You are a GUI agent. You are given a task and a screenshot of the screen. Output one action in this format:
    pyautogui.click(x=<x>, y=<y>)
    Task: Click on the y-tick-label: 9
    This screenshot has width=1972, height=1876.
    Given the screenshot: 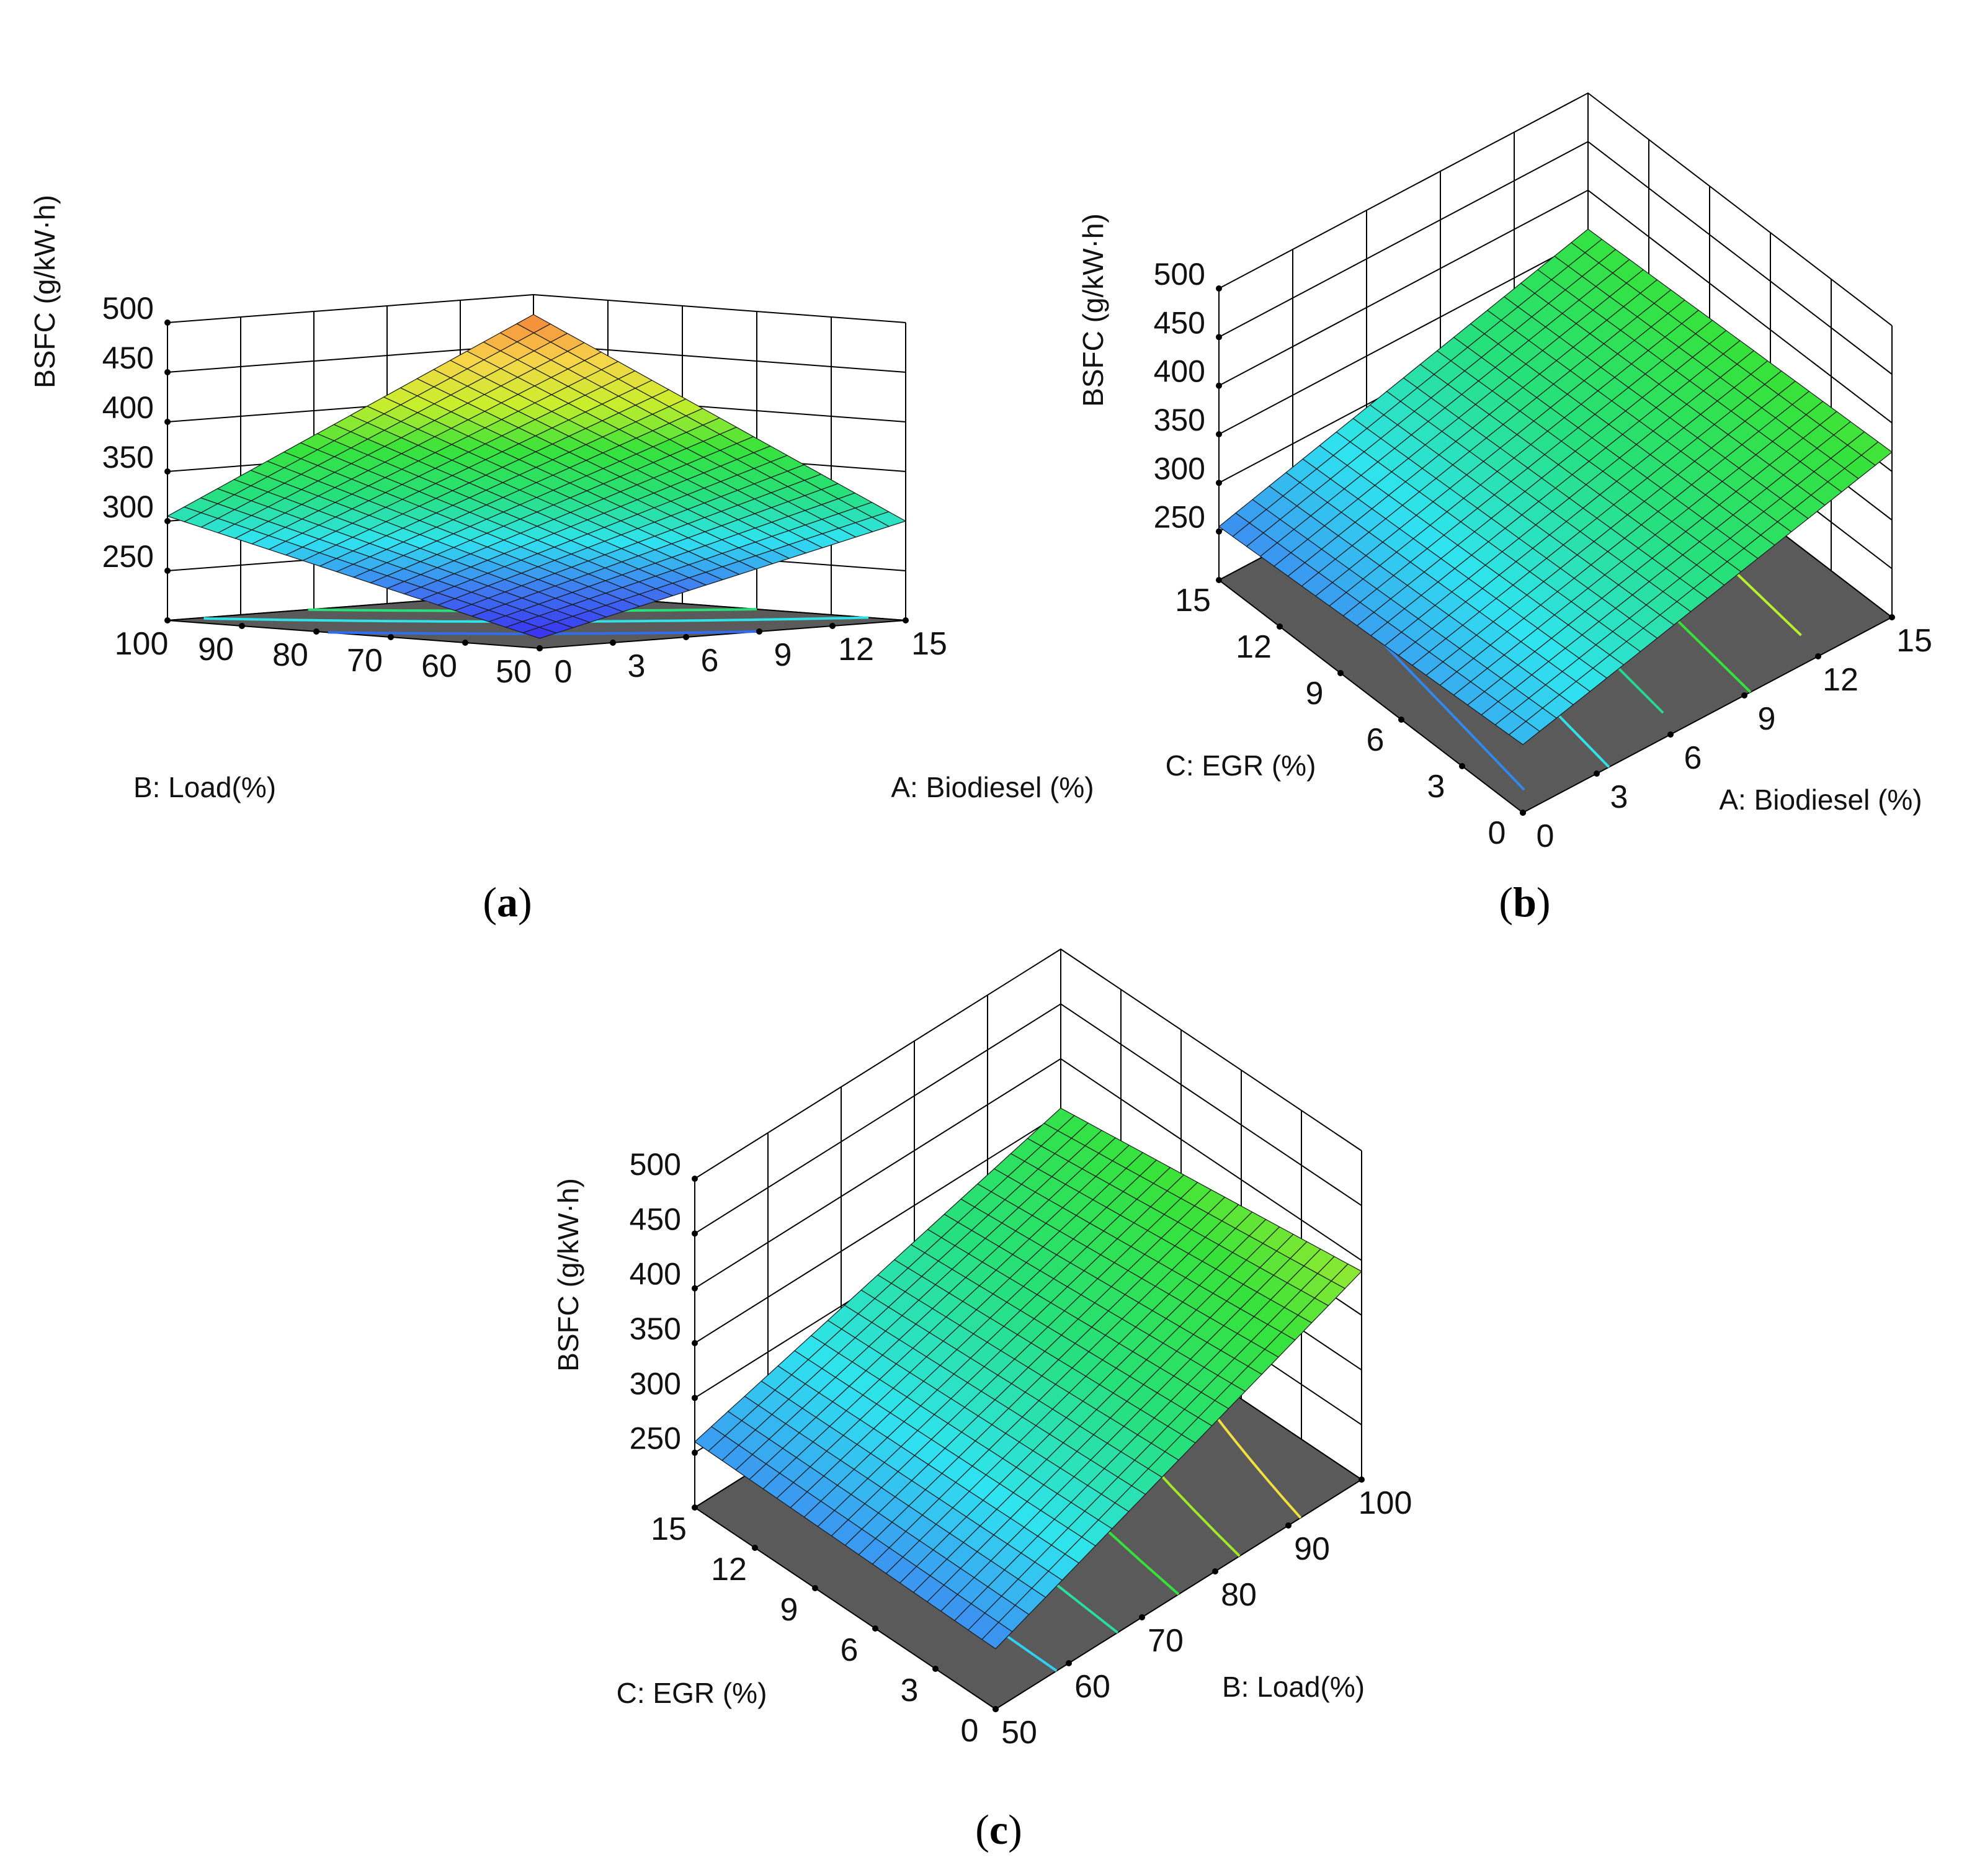 What is the action you would take?
    pyautogui.click(x=789, y=1610)
    